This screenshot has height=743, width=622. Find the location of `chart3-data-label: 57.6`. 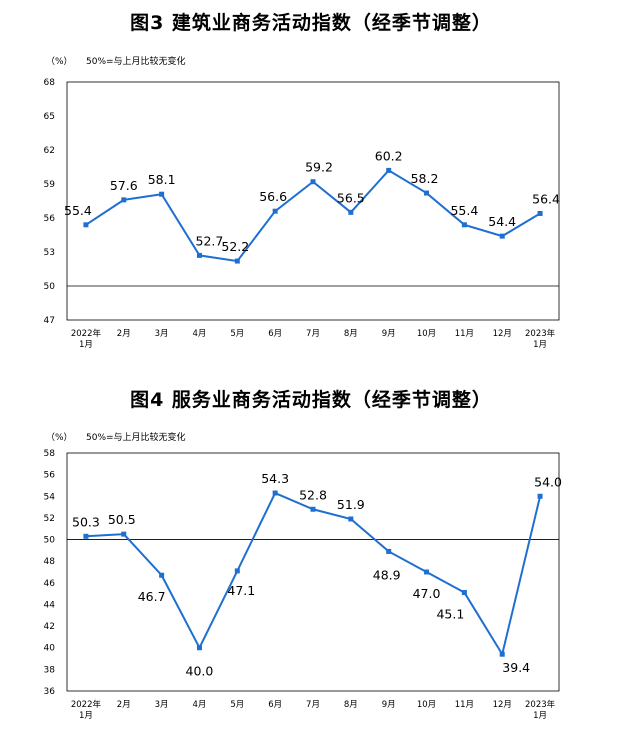

chart3-data-label: 57.6 is located at coordinates (124, 185).